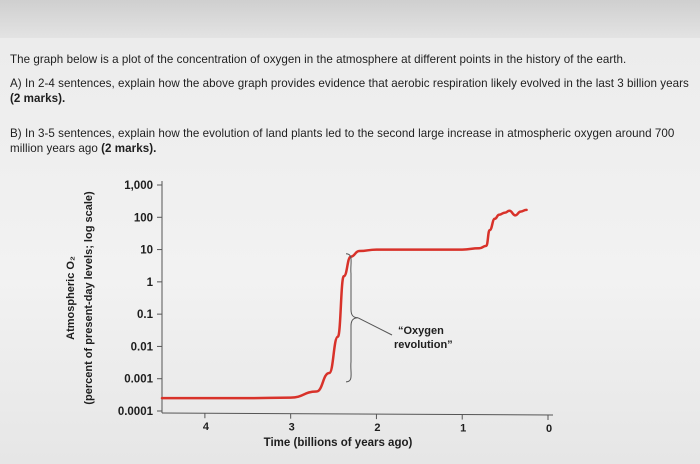 The width and height of the screenshot is (700, 464). Describe the element at coordinates (206, 427) in the screenshot. I see `x-tick-label: 4` at that location.